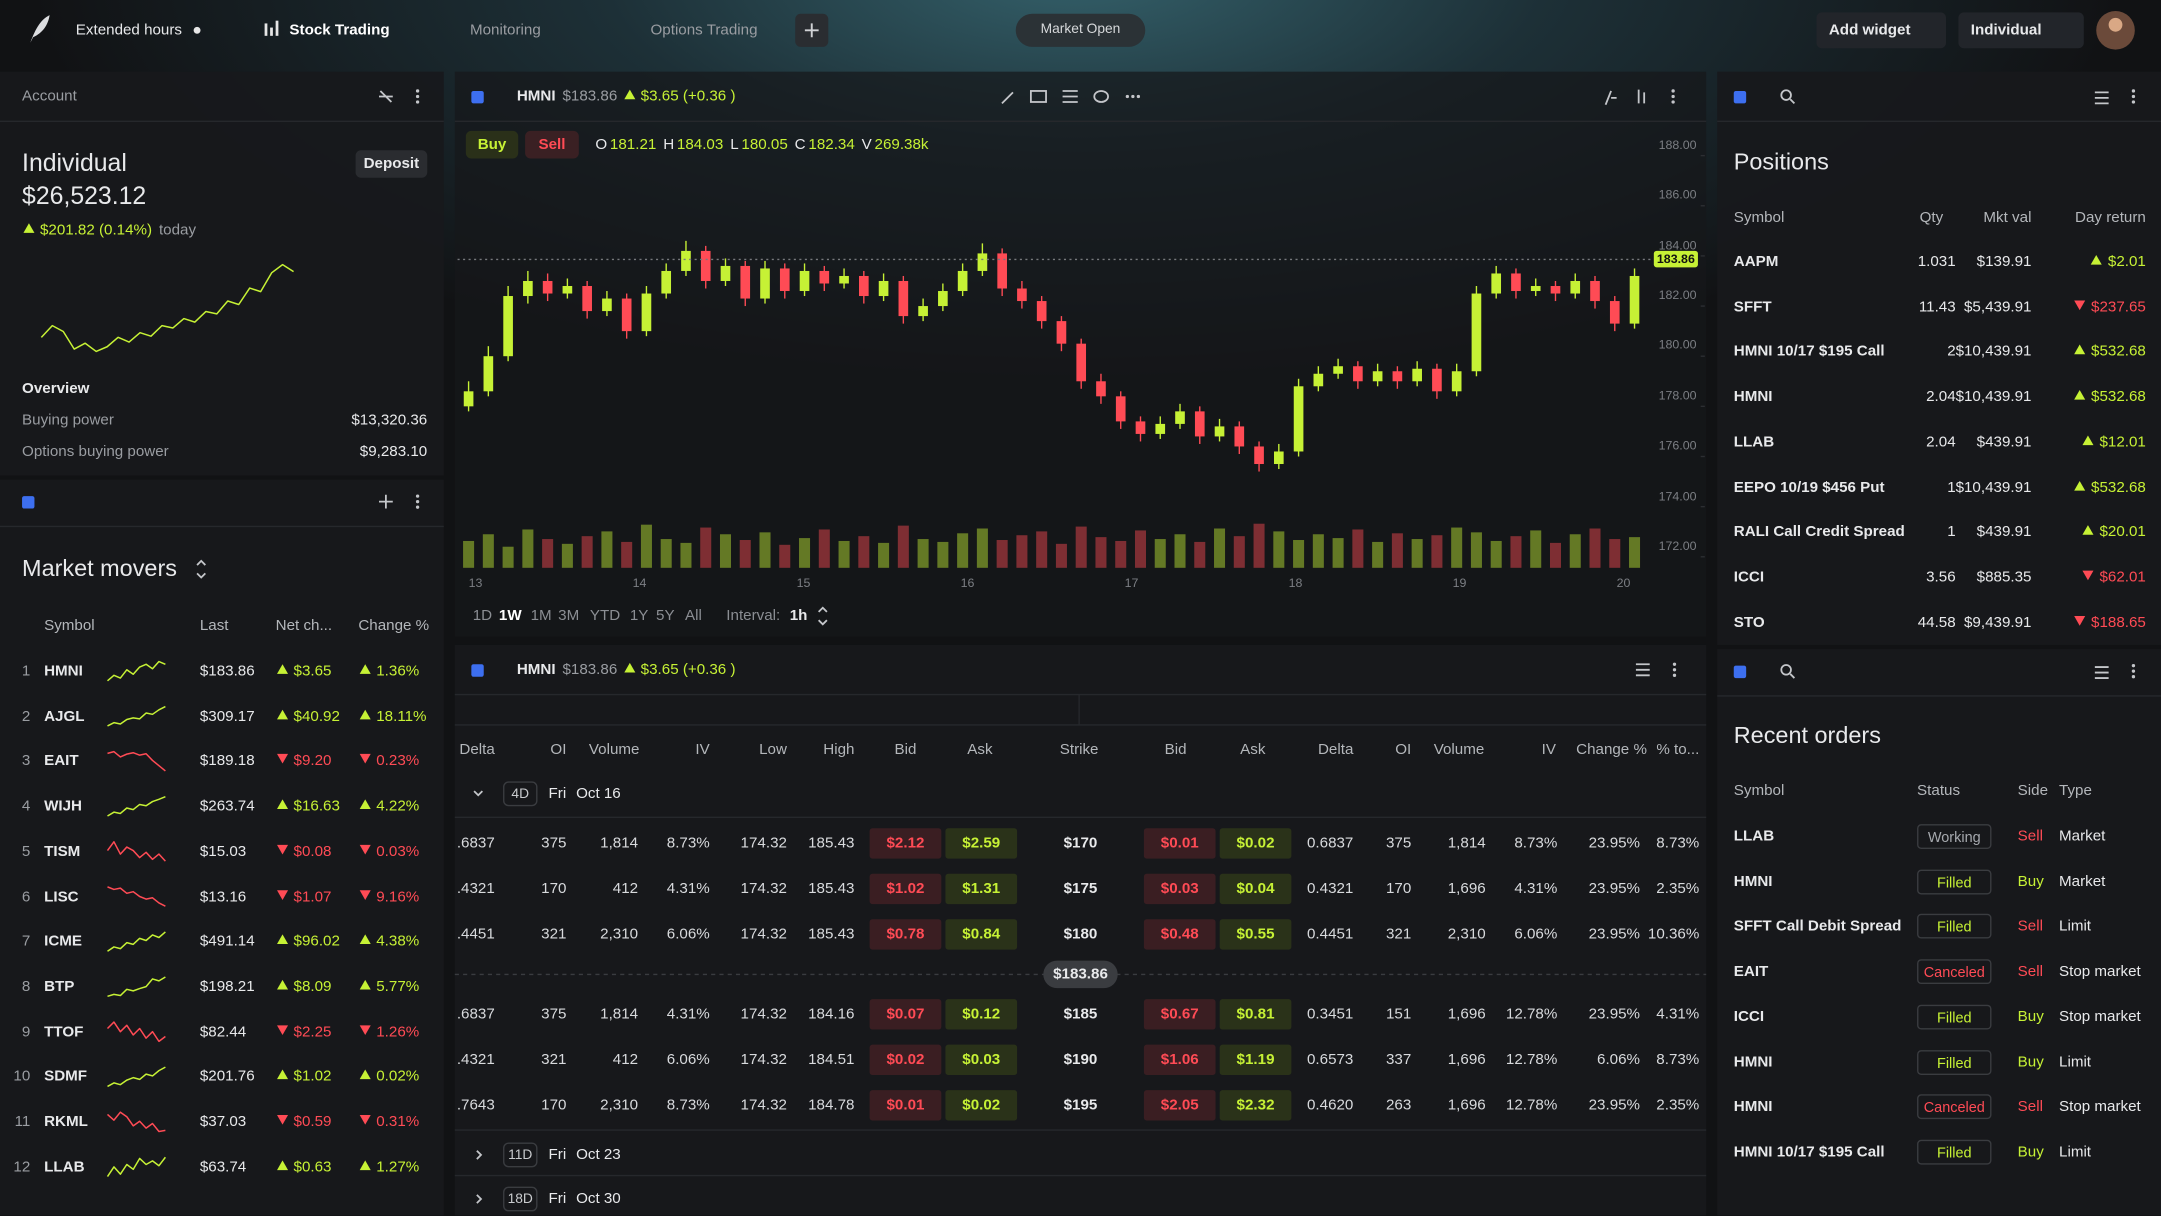 The width and height of the screenshot is (2161, 1216). Describe the element at coordinates (619, 934) in the screenshot. I see `option-cell: 2,310` at that location.